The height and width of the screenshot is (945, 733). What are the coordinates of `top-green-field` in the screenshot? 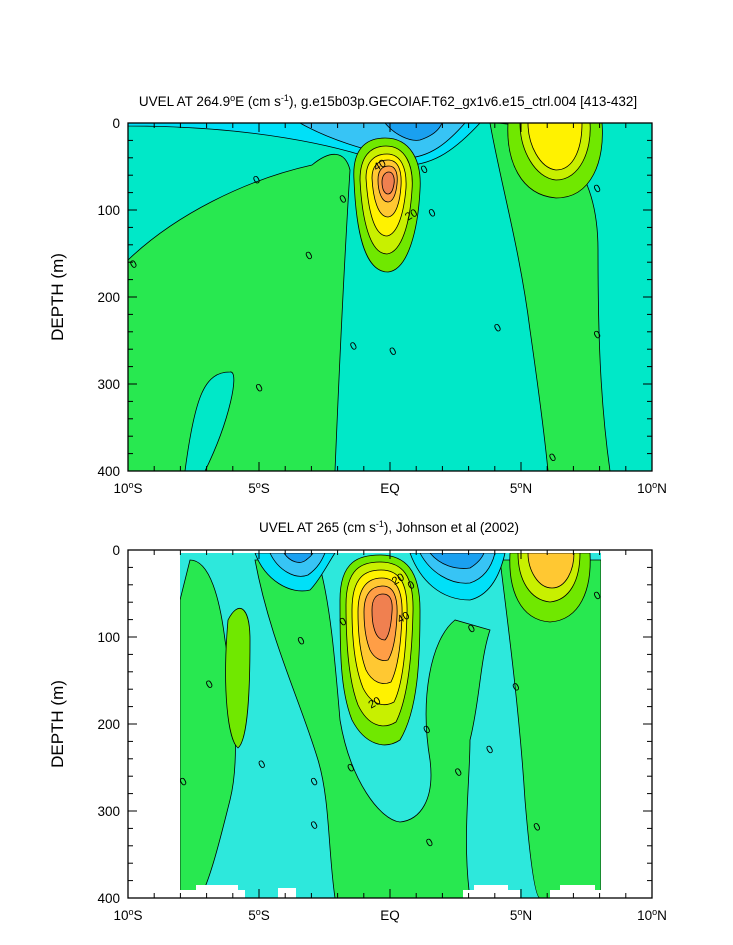 It's located at (239, 312).